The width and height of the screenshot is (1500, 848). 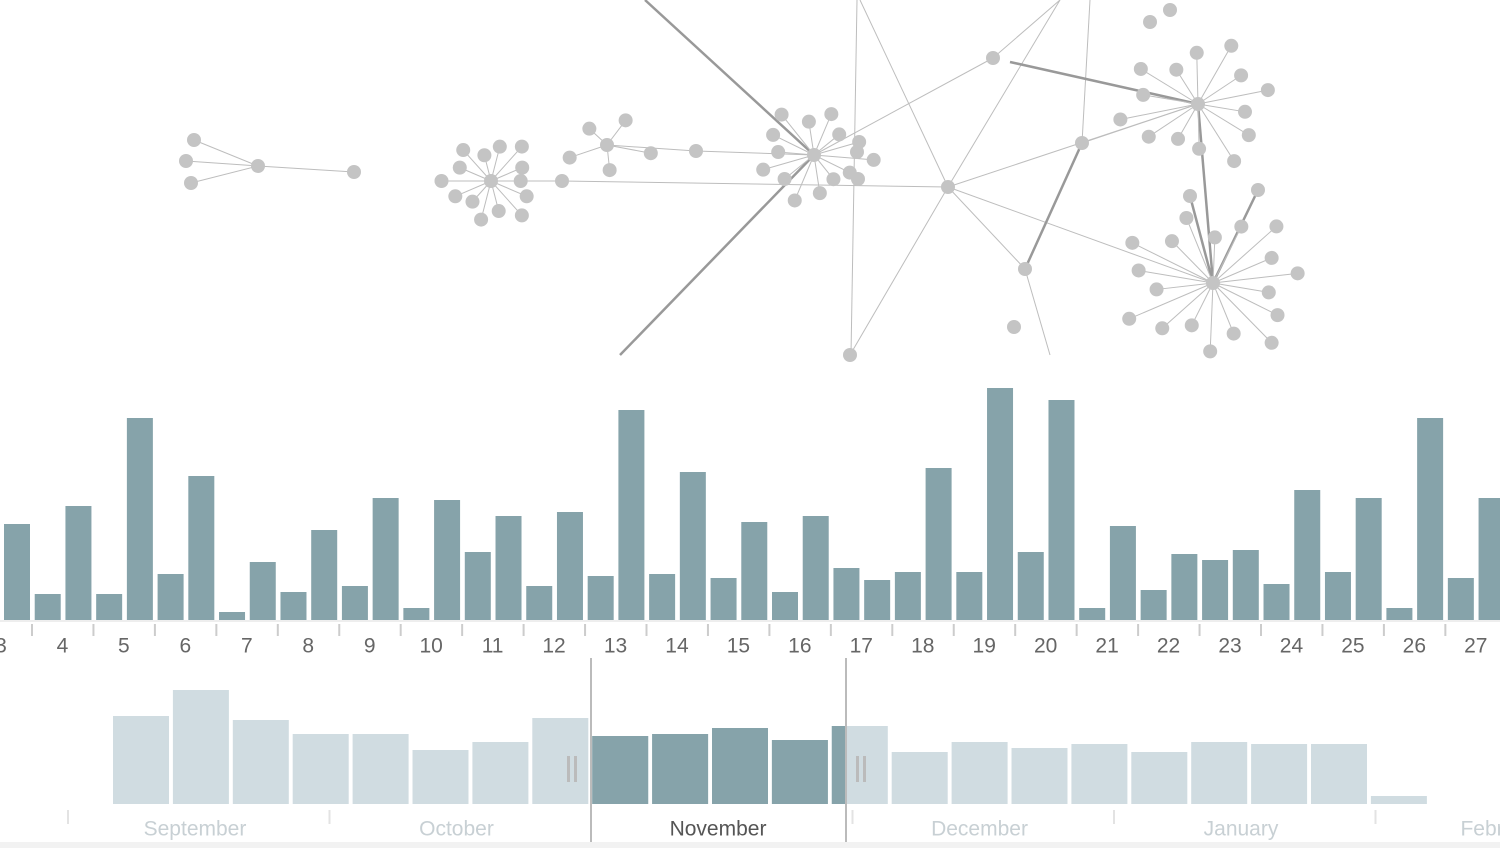 I want to click on x-tick-label: 9, so click(x=370, y=646).